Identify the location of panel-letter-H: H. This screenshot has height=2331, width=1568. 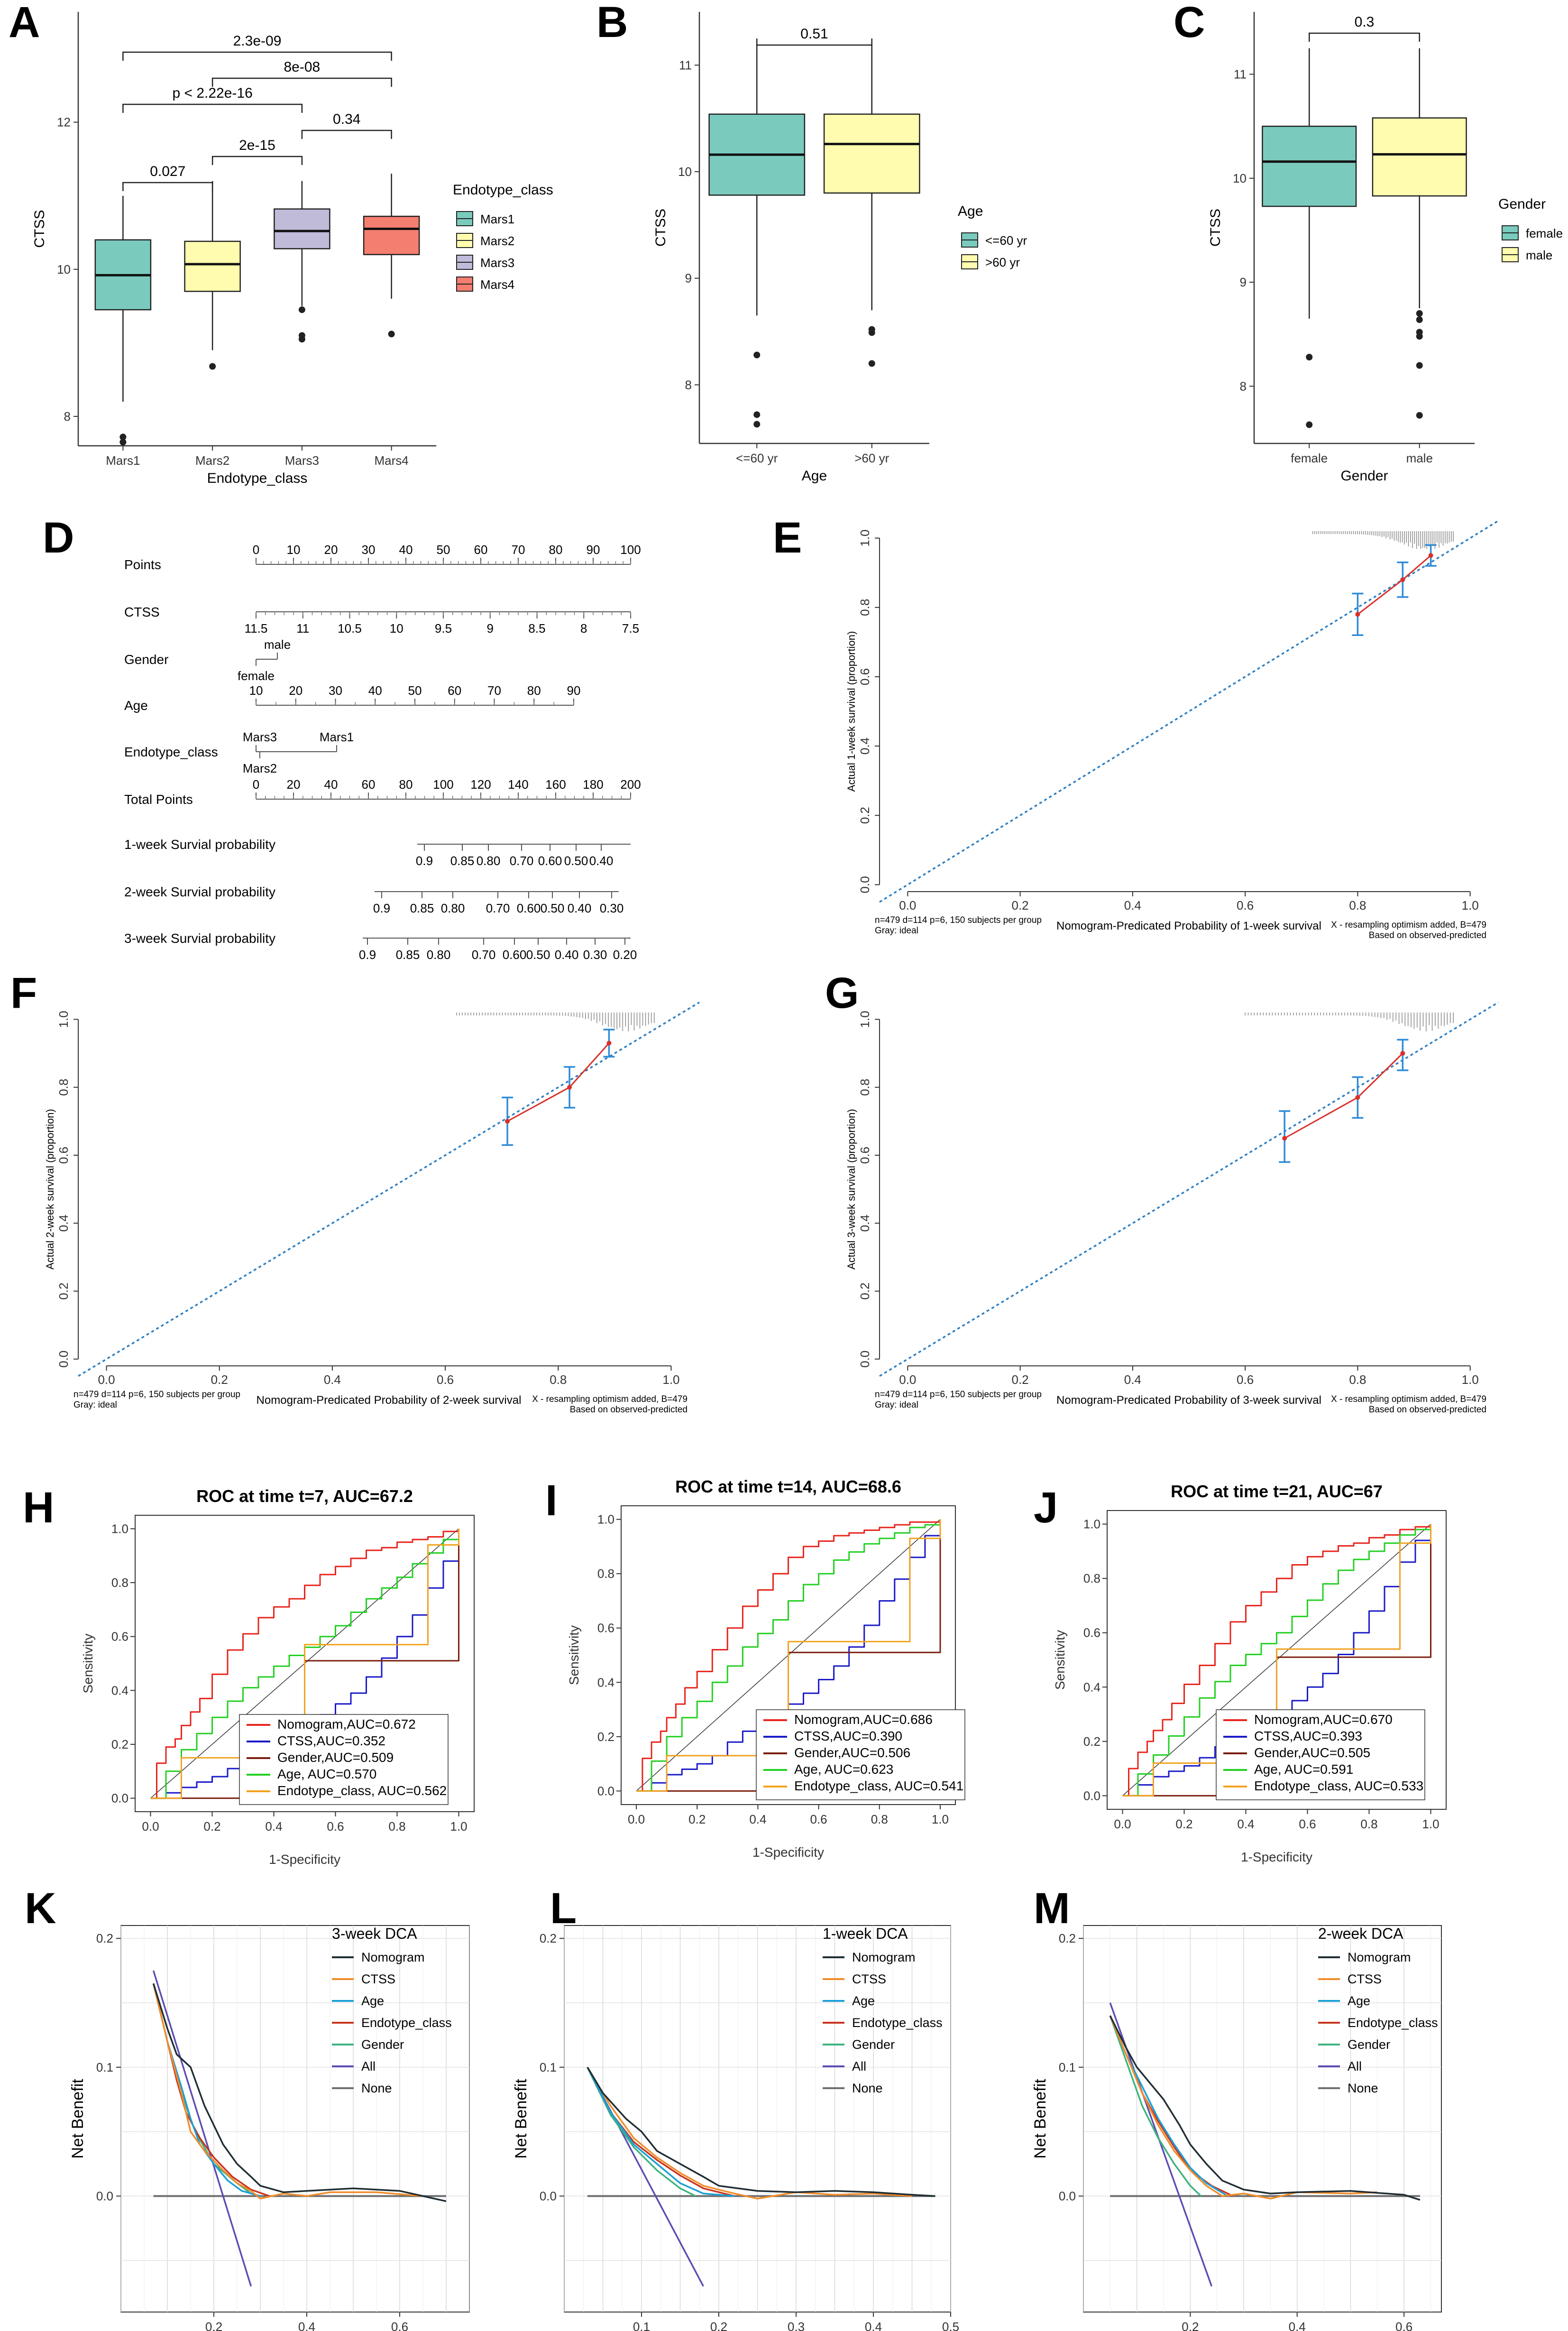
(38, 1508).